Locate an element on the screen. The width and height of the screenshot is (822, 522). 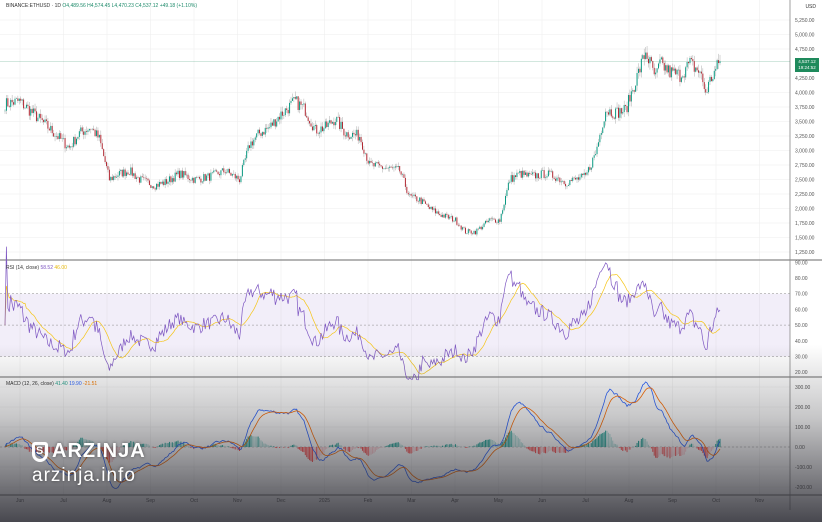
price-tick-label: 5,000.00 is located at coordinates (805, 36).